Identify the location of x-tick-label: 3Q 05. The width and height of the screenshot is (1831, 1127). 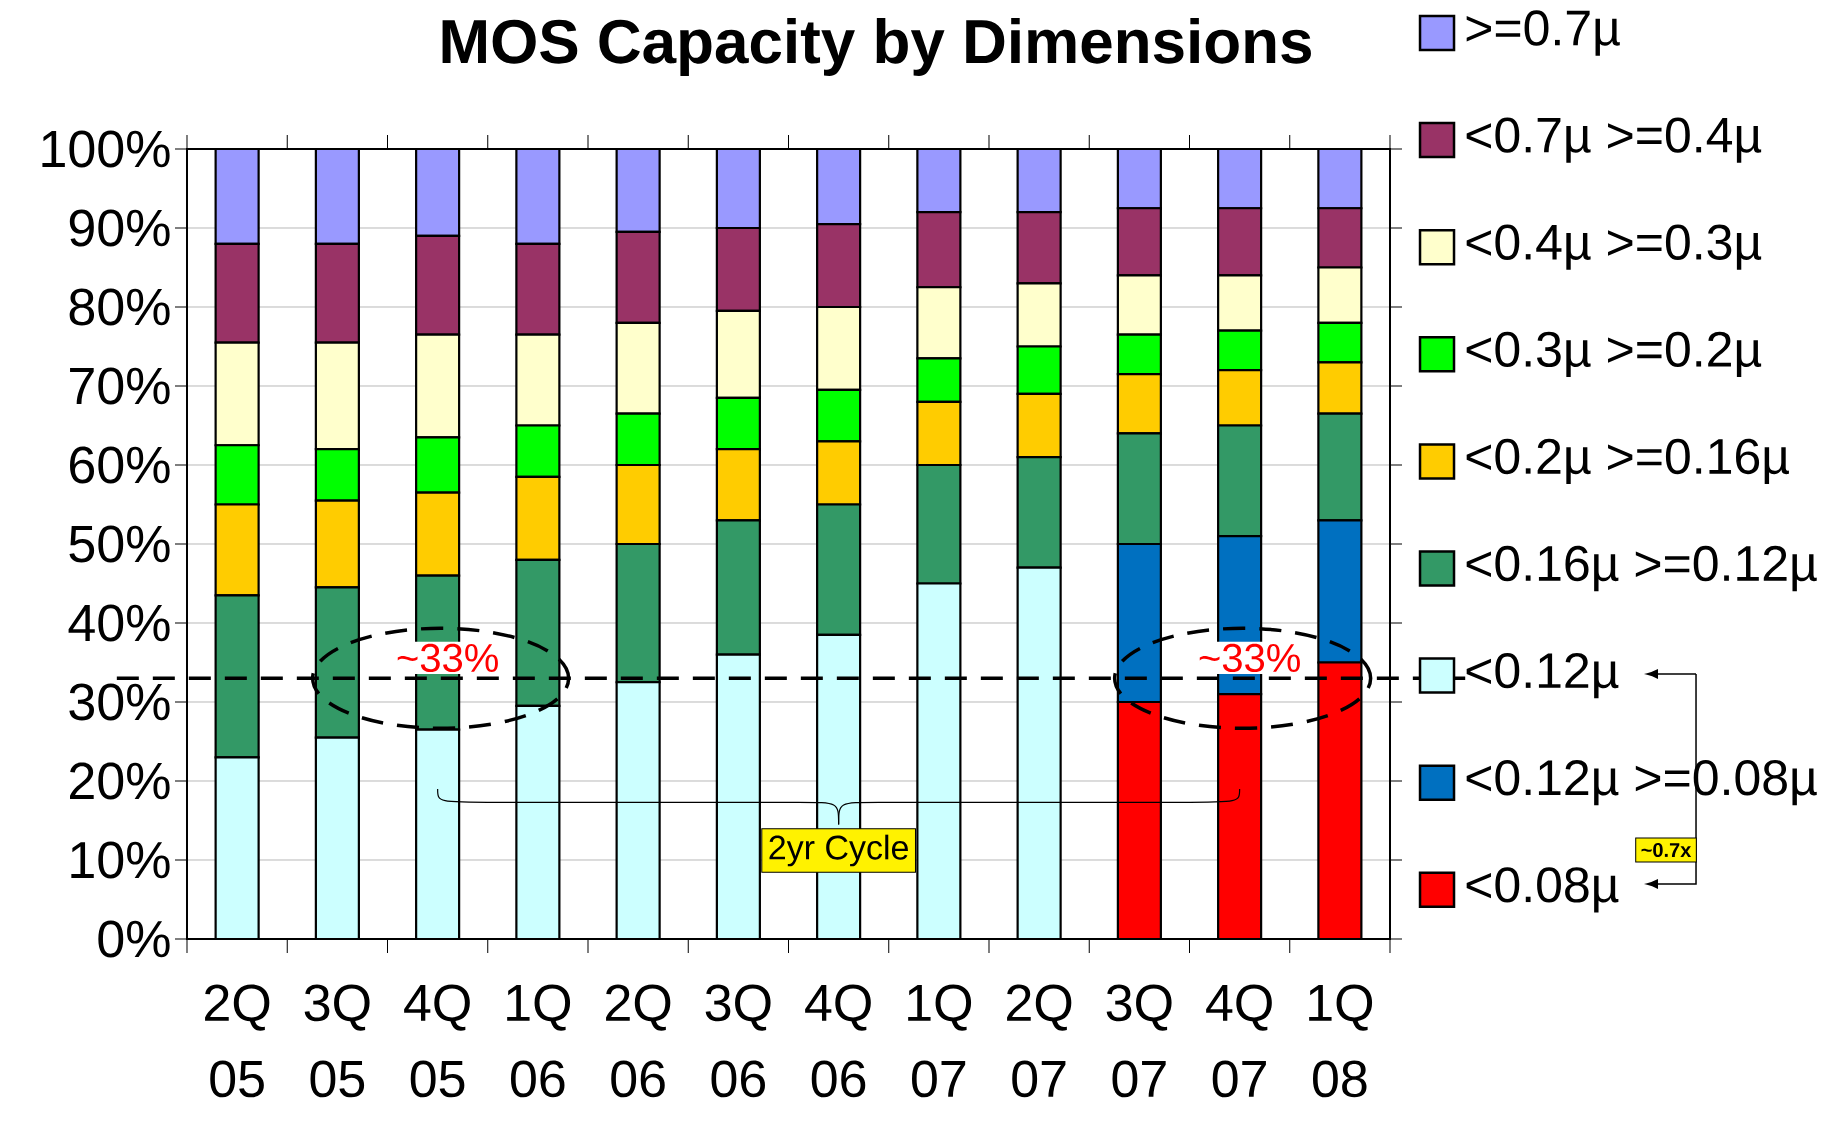
(337, 1041).